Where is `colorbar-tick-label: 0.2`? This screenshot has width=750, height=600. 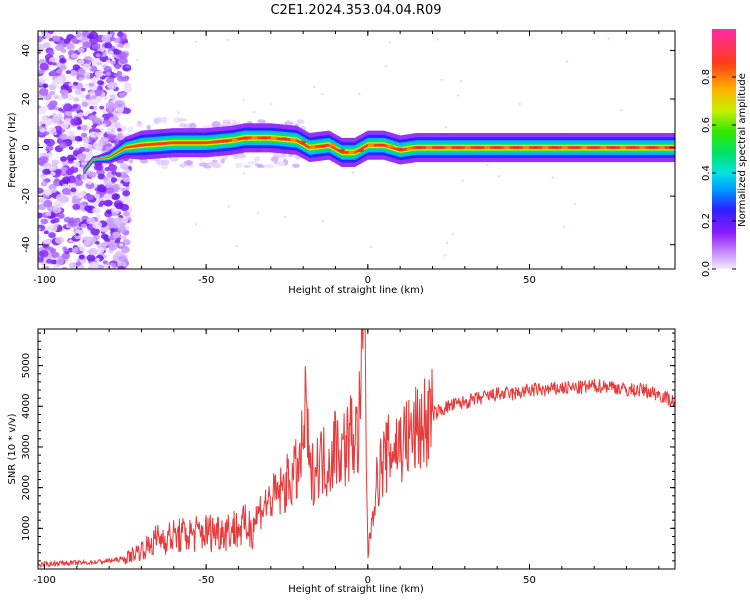 colorbar-tick-label: 0.2 is located at coordinates (706, 221).